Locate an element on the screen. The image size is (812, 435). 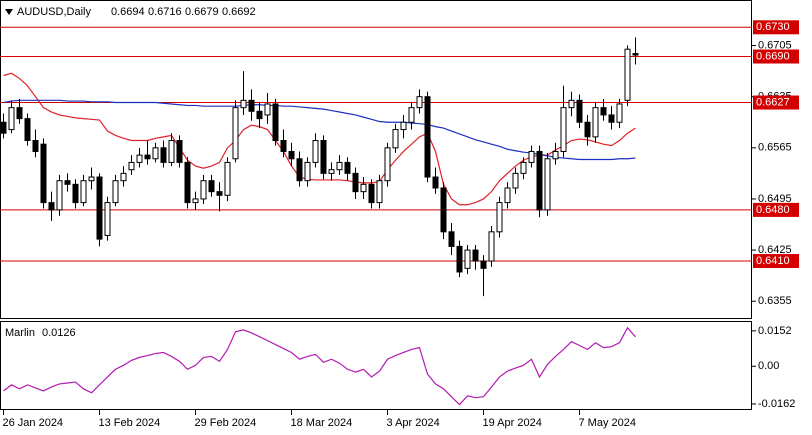
y-tick-label: -0.0162 is located at coordinates (776, 404).